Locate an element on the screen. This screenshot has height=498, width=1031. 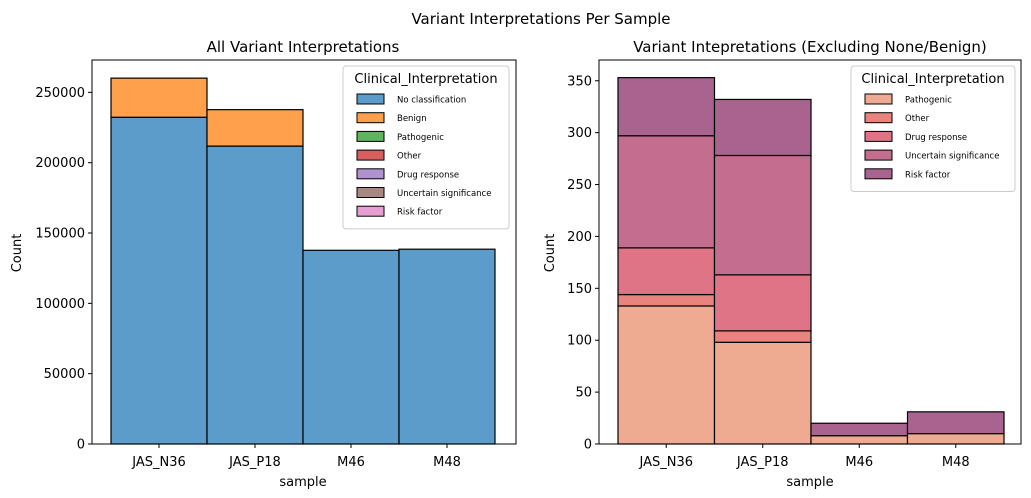
bar-m46-no-classification is located at coordinates (351, 347).